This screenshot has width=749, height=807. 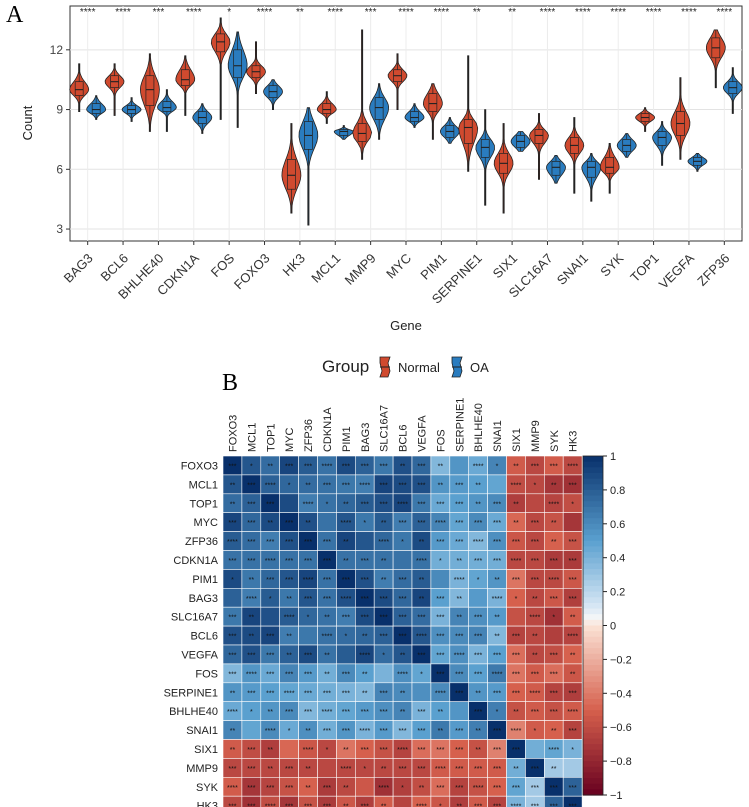 I want to click on colorbar-tick-label: −0.6, so click(x=621, y=728).